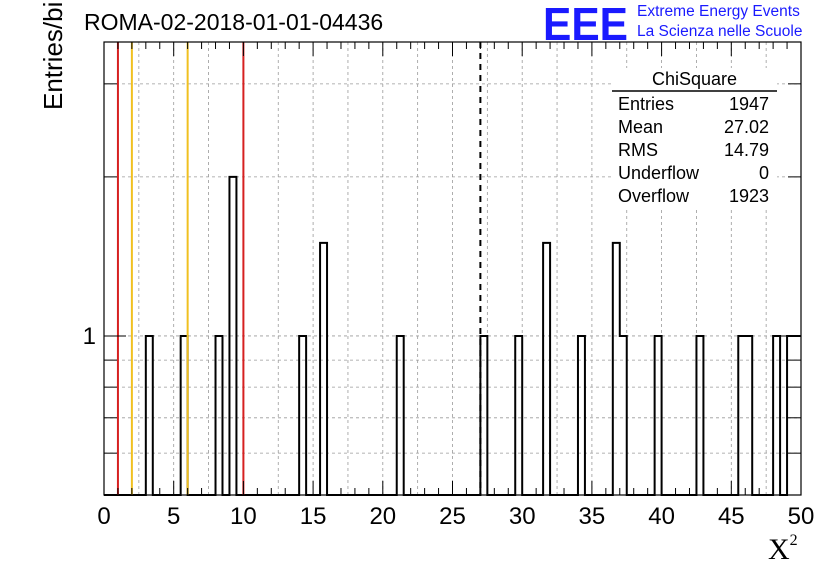 The height and width of the screenshot is (572, 836). What do you see at coordinates (234, 22) in the screenshot?
I see `chart-title: ROMA-02-2018-01-01-04436` at bounding box center [234, 22].